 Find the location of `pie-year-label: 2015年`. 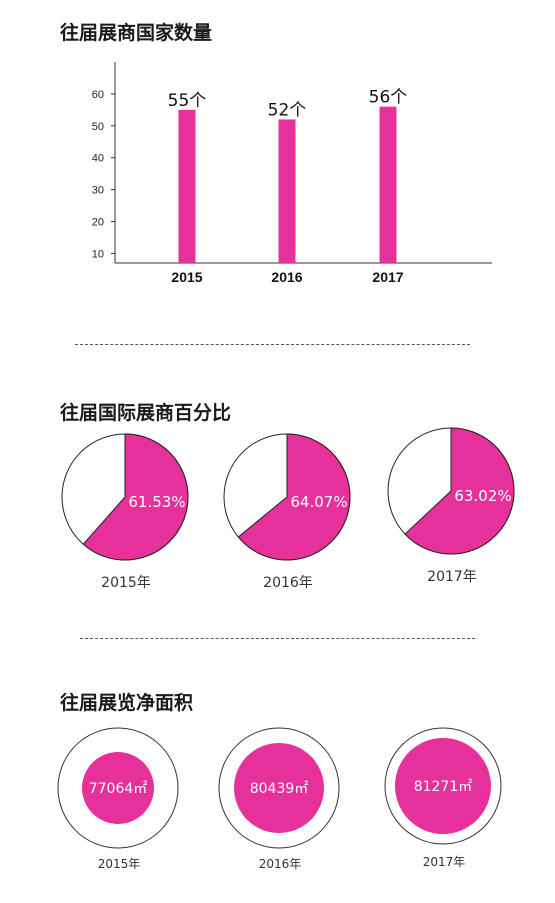

pie-year-label: 2015年 is located at coordinates (126, 583).